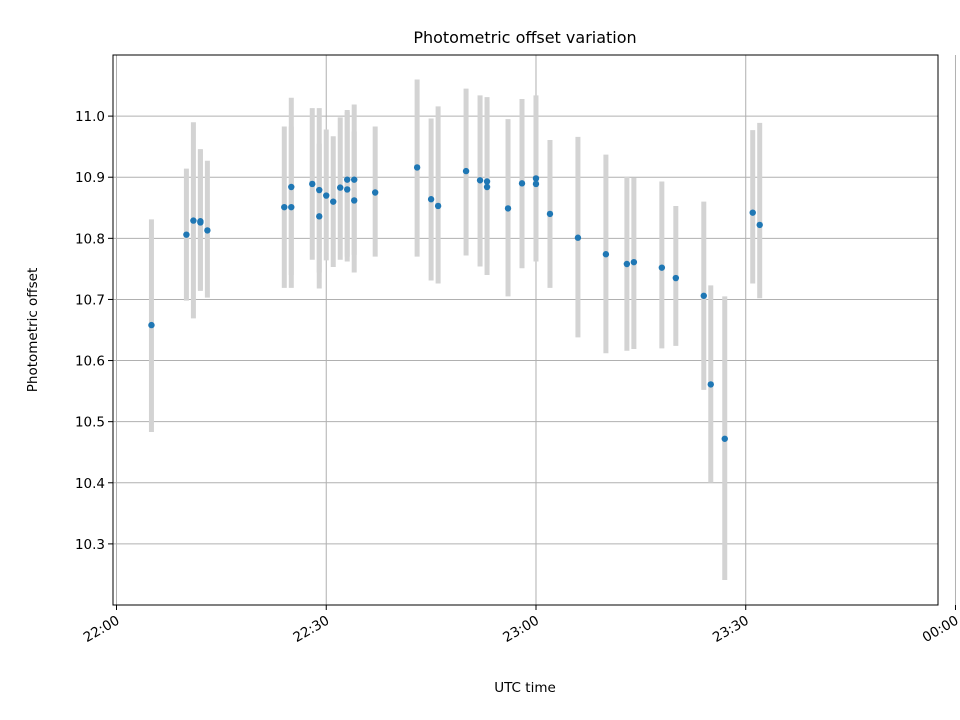 The image size is (960, 720). Describe the element at coordinates (90, 362) in the screenshot. I see `y-tick-label: 10.6` at that location.